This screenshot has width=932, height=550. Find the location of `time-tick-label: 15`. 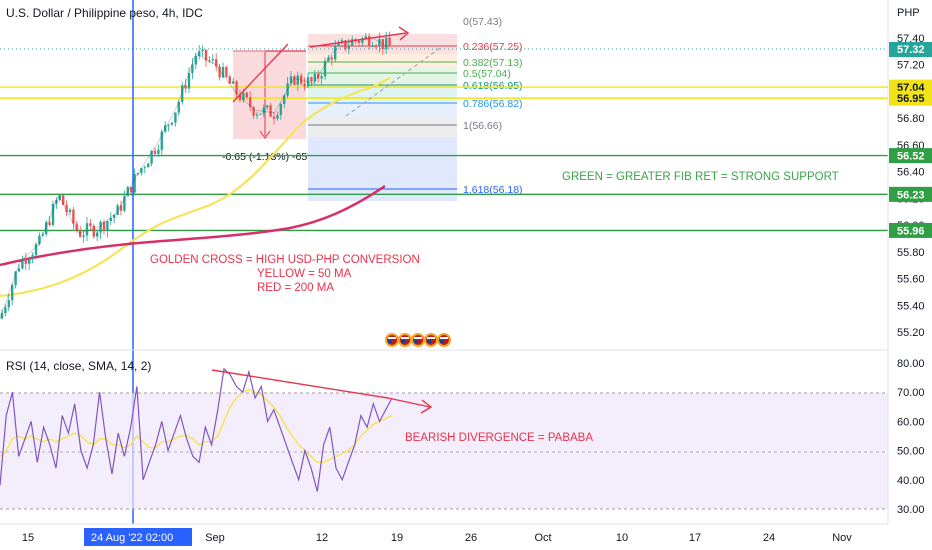

time-tick-label: 15 is located at coordinates (28, 538).